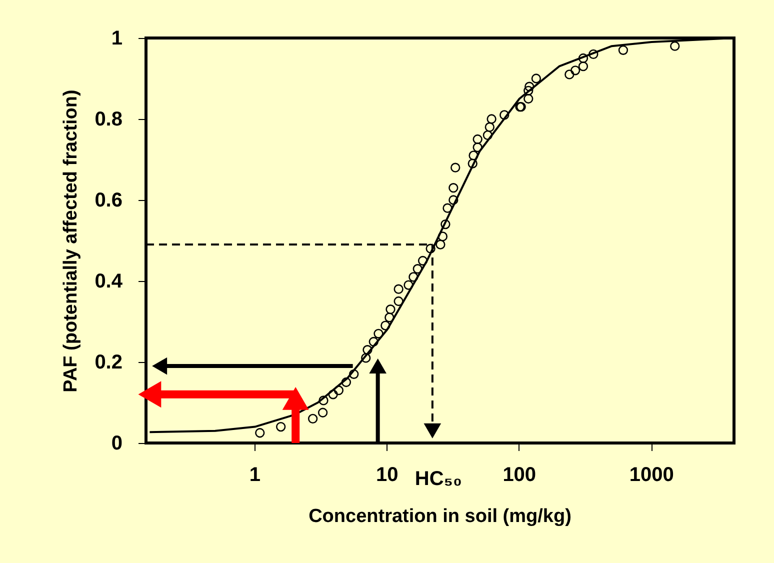  What do you see at coordinates (116, 39) in the screenshot?
I see `y-tick-label: 1` at bounding box center [116, 39].